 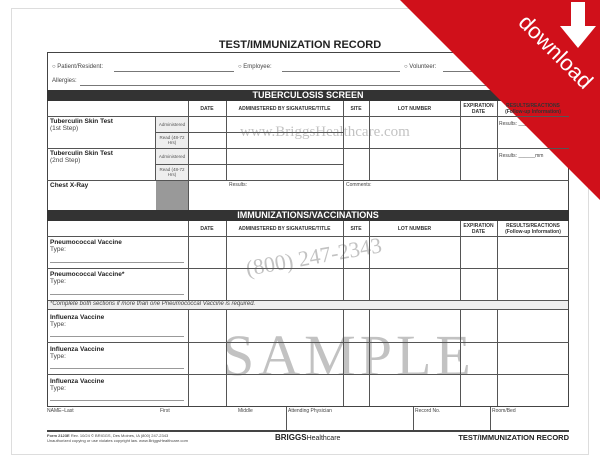 What do you see at coordinates (238, 185) in the screenshot?
I see `xray-results-label: Results:` at bounding box center [238, 185].